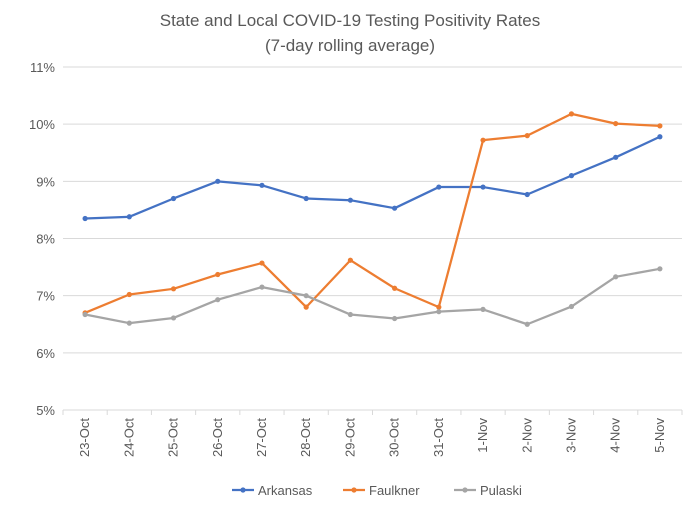  I want to click on x-tick-label: 26-Oct, so click(217, 437).